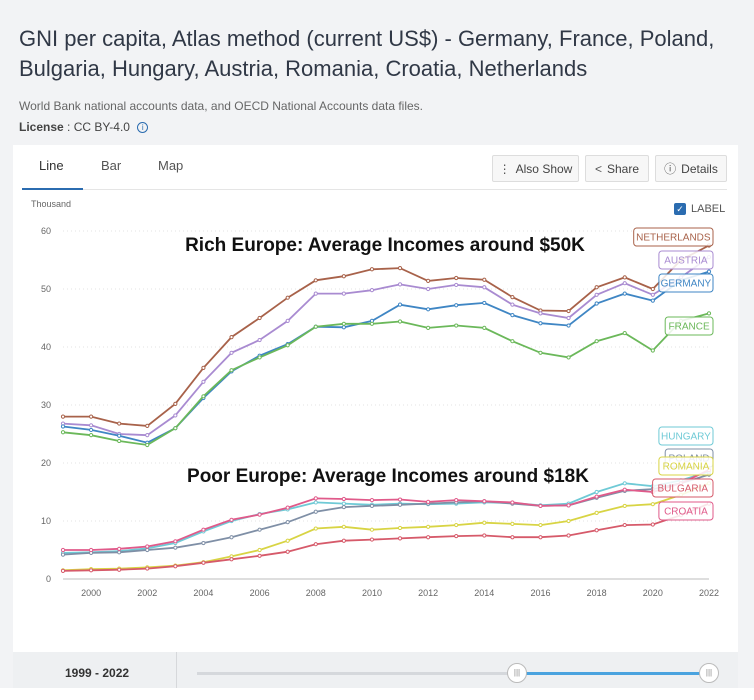 This screenshot has height=700, width=754. Describe the element at coordinates (203, 593) in the screenshot. I see `x-tick-label: 2004` at that location.